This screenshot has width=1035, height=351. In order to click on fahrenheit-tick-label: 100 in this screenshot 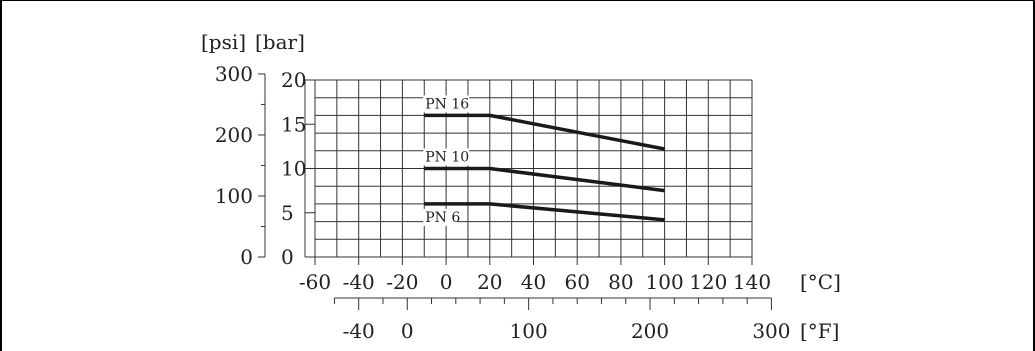, I will do `click(529, 331)`.